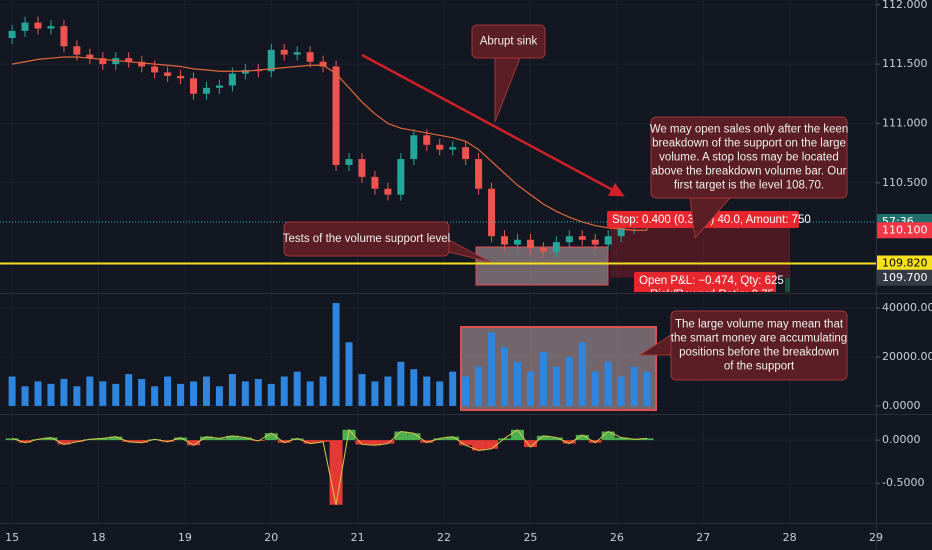 The width and height of the screenshot is (932, 550). What do you see at coordinates (542, 266) in the screenshot?
I see `highlight-box` at bounding box center [542, 266].